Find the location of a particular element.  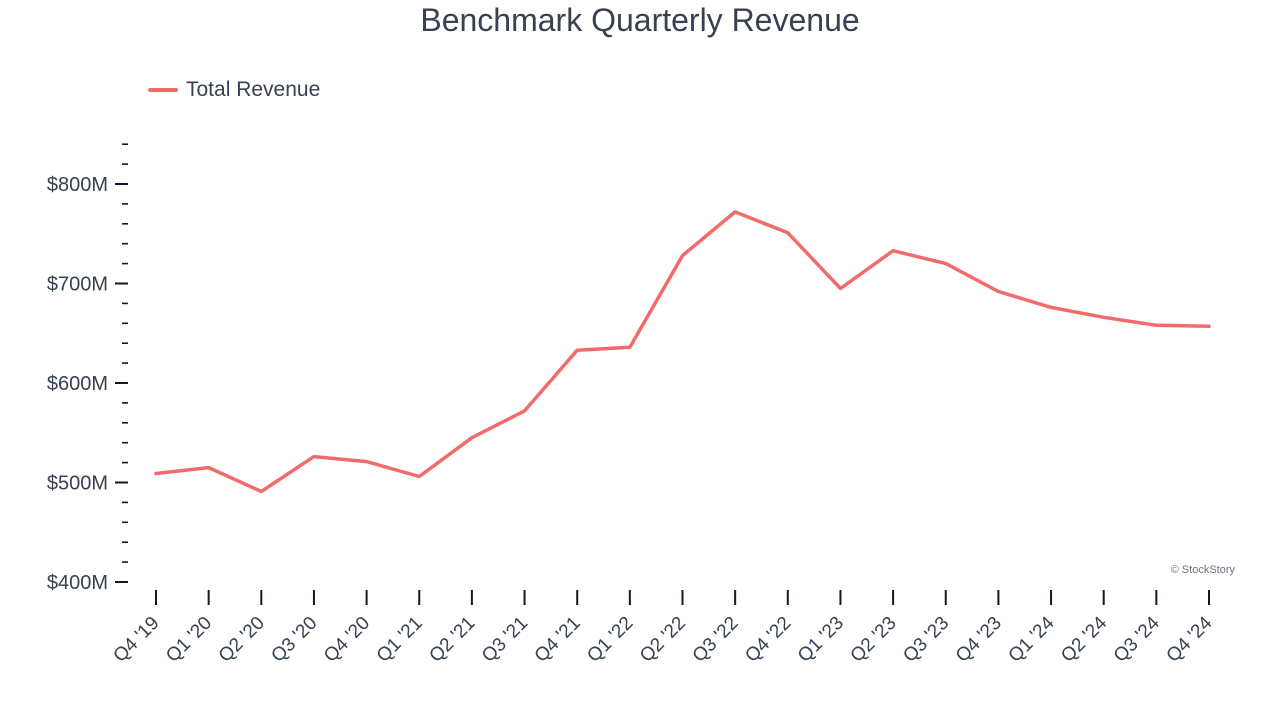

legend-swatch is located at coordinates (163, 90).